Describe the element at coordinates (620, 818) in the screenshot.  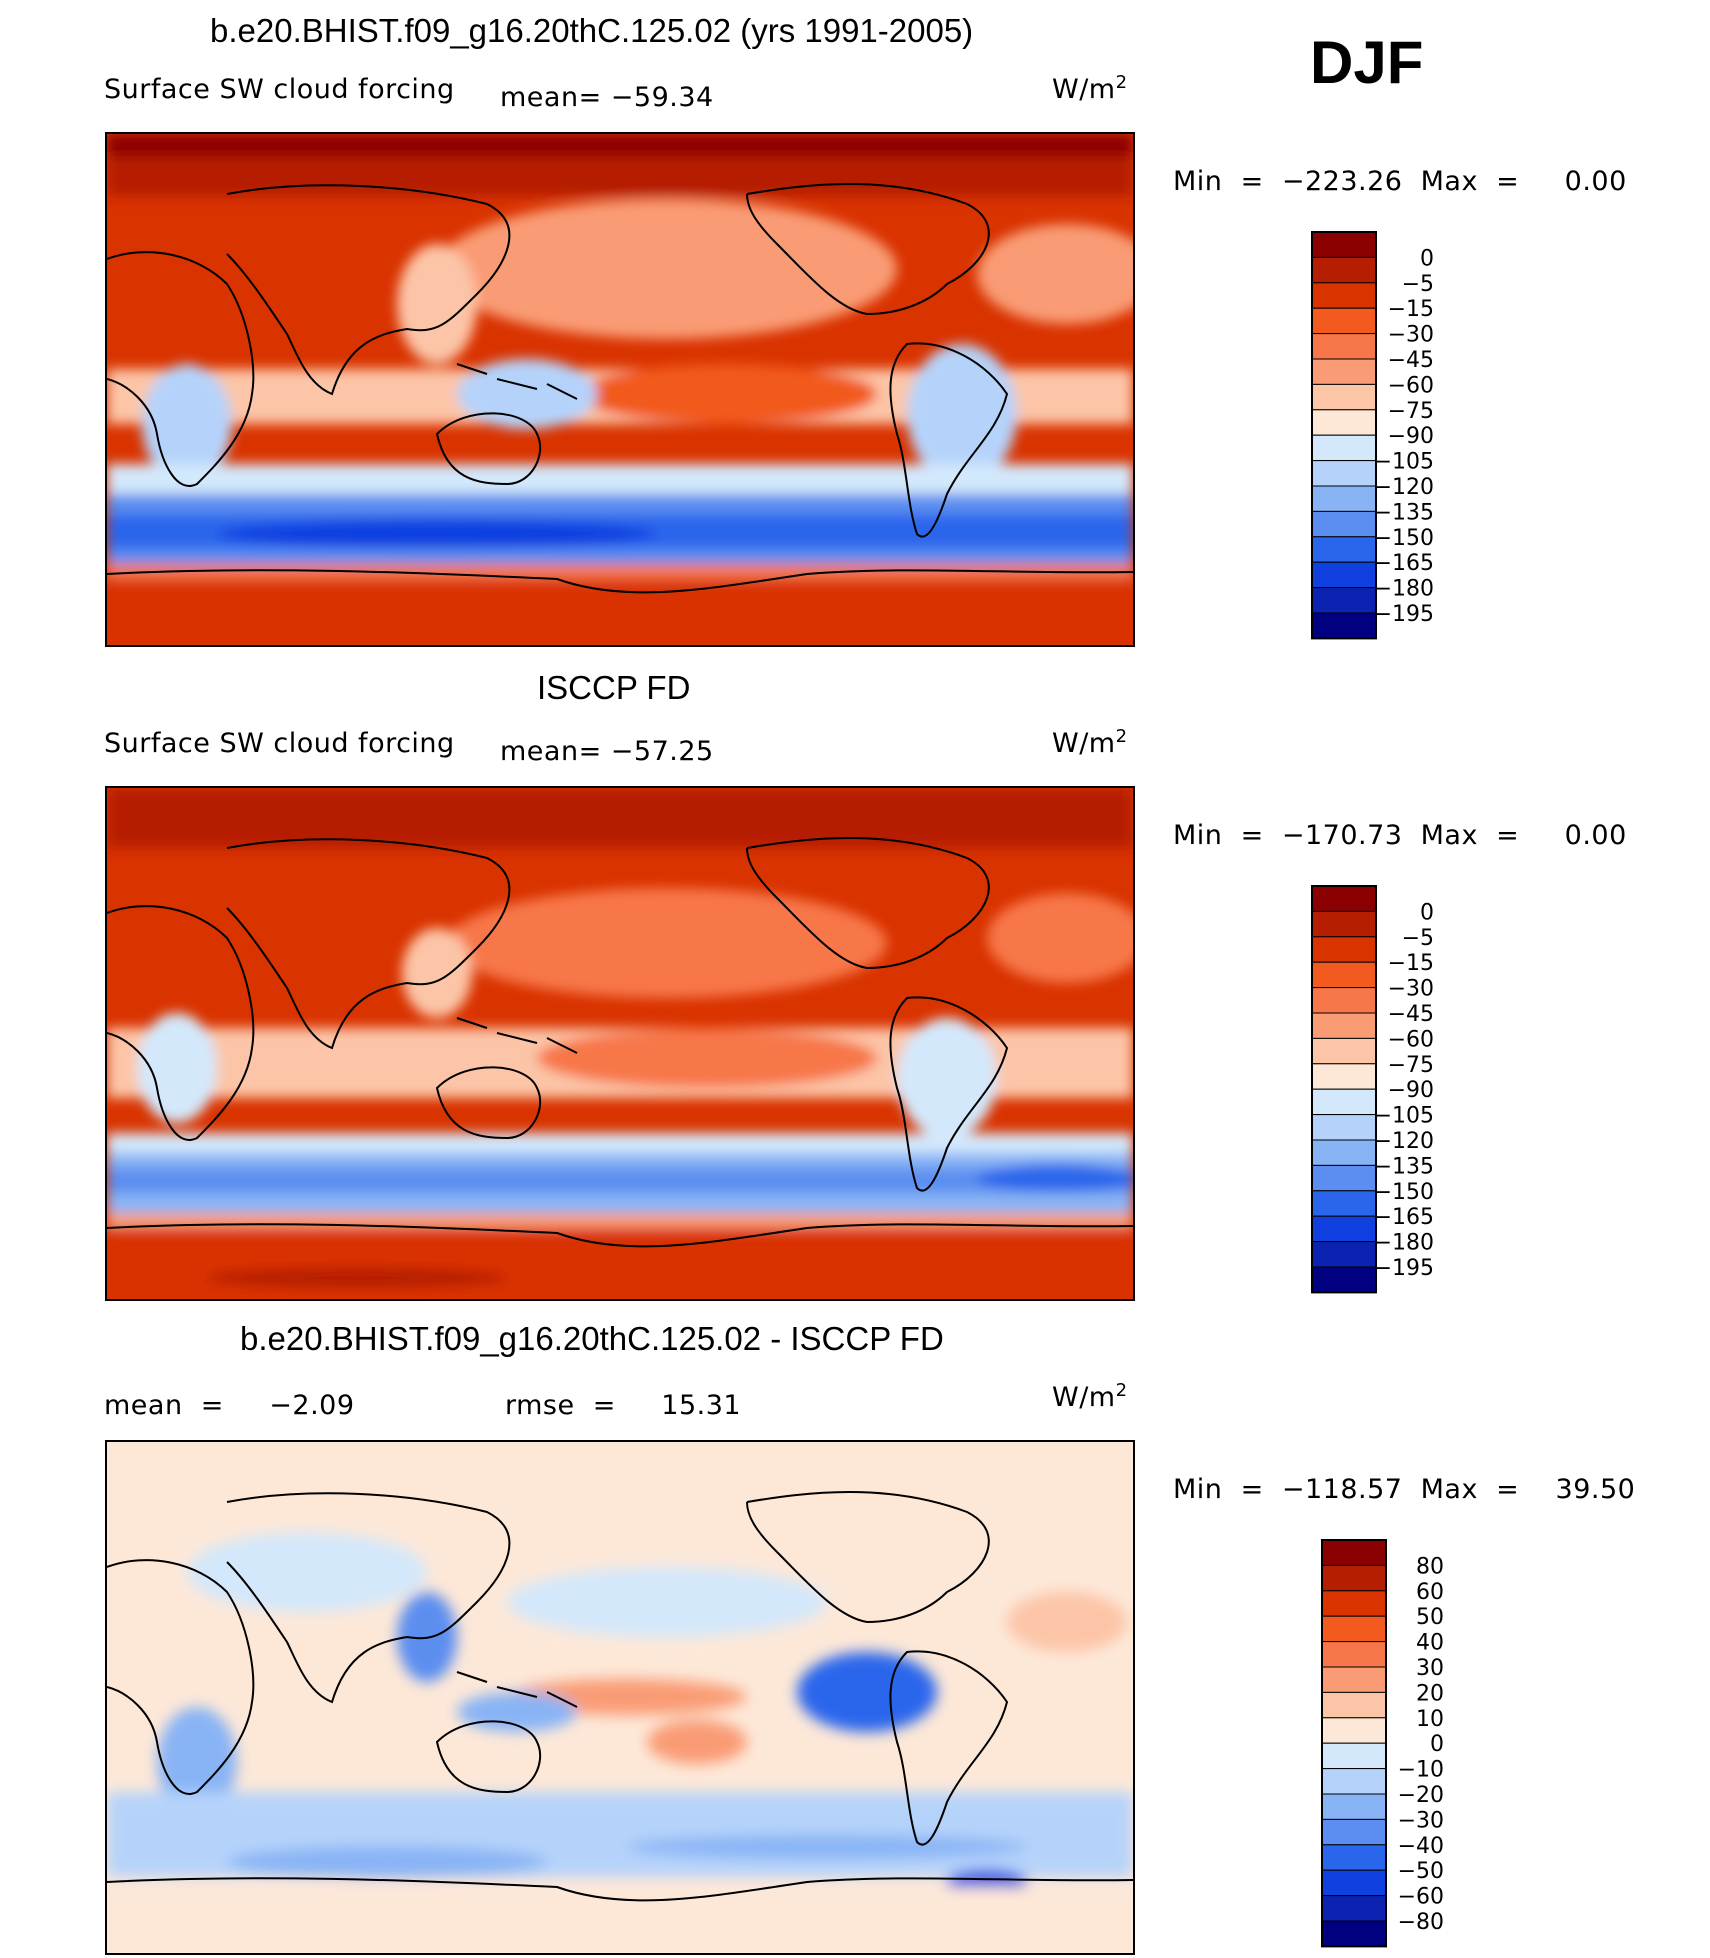
I see `region-north-high-lat` at that location.